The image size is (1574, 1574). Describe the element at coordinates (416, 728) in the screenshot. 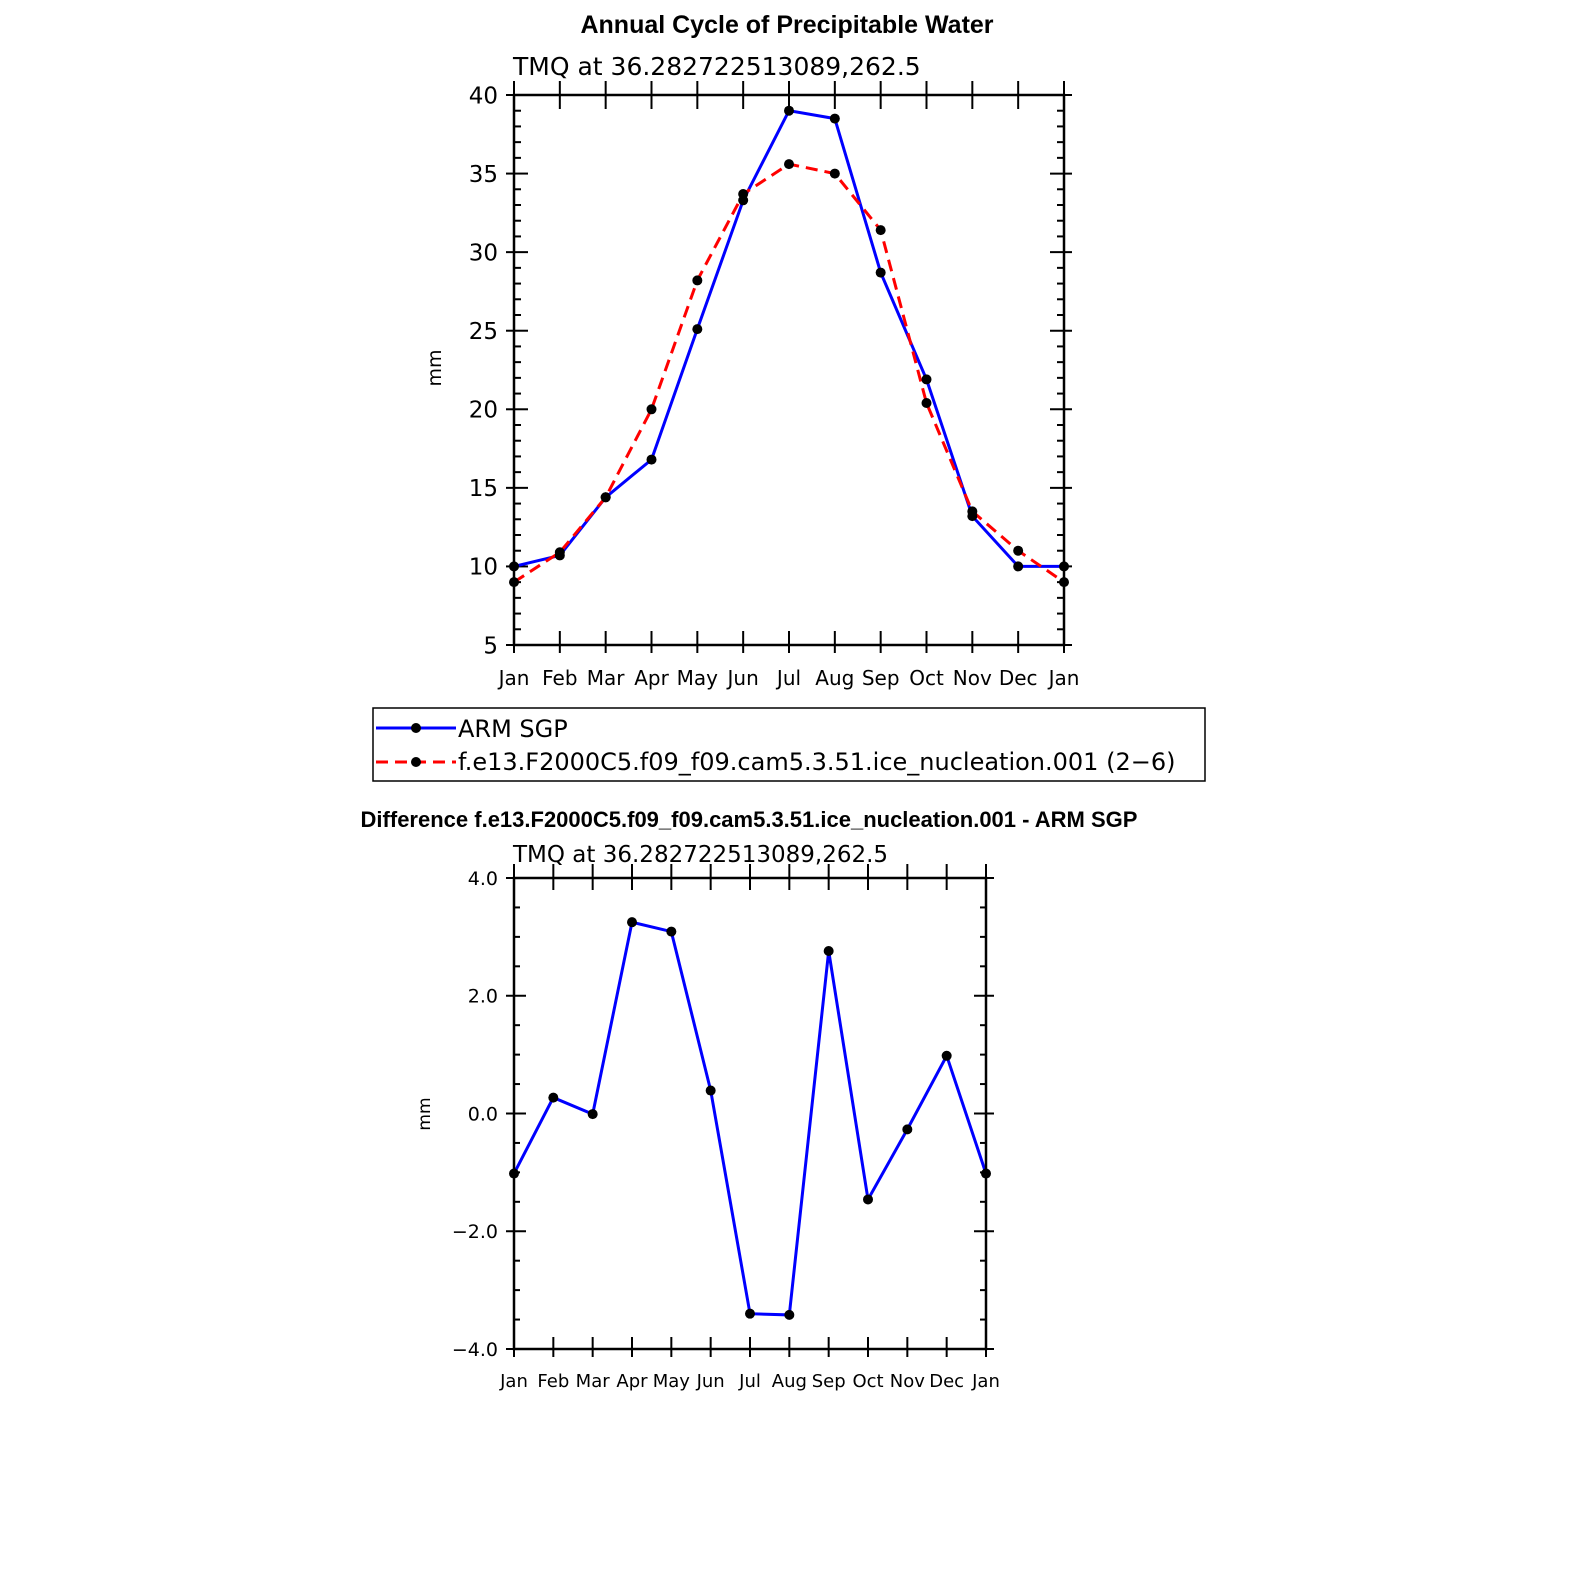

I see `legend-marker-arm` at that location.